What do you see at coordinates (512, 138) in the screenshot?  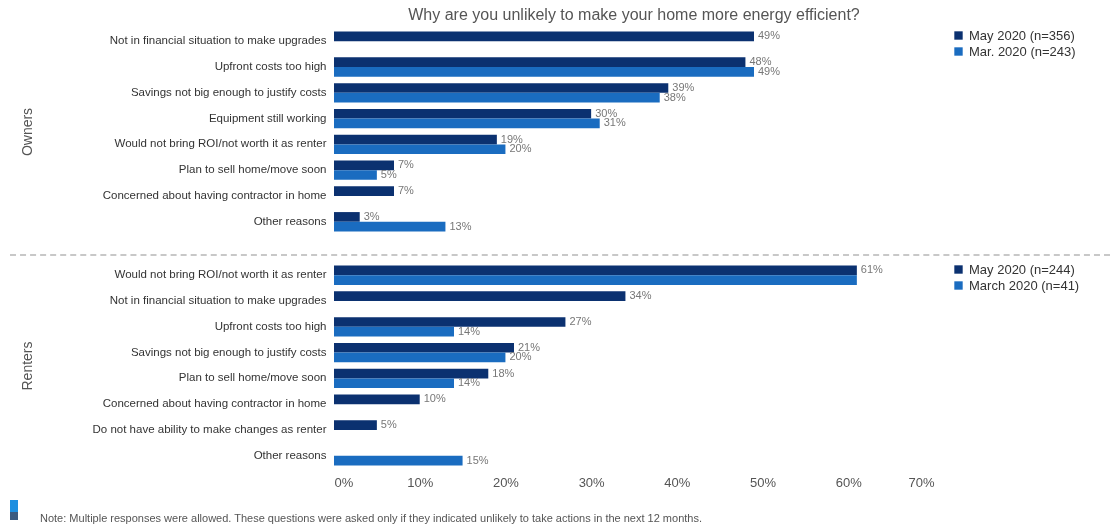 I see `data-label: 19%` at bounding box center [512, 138].